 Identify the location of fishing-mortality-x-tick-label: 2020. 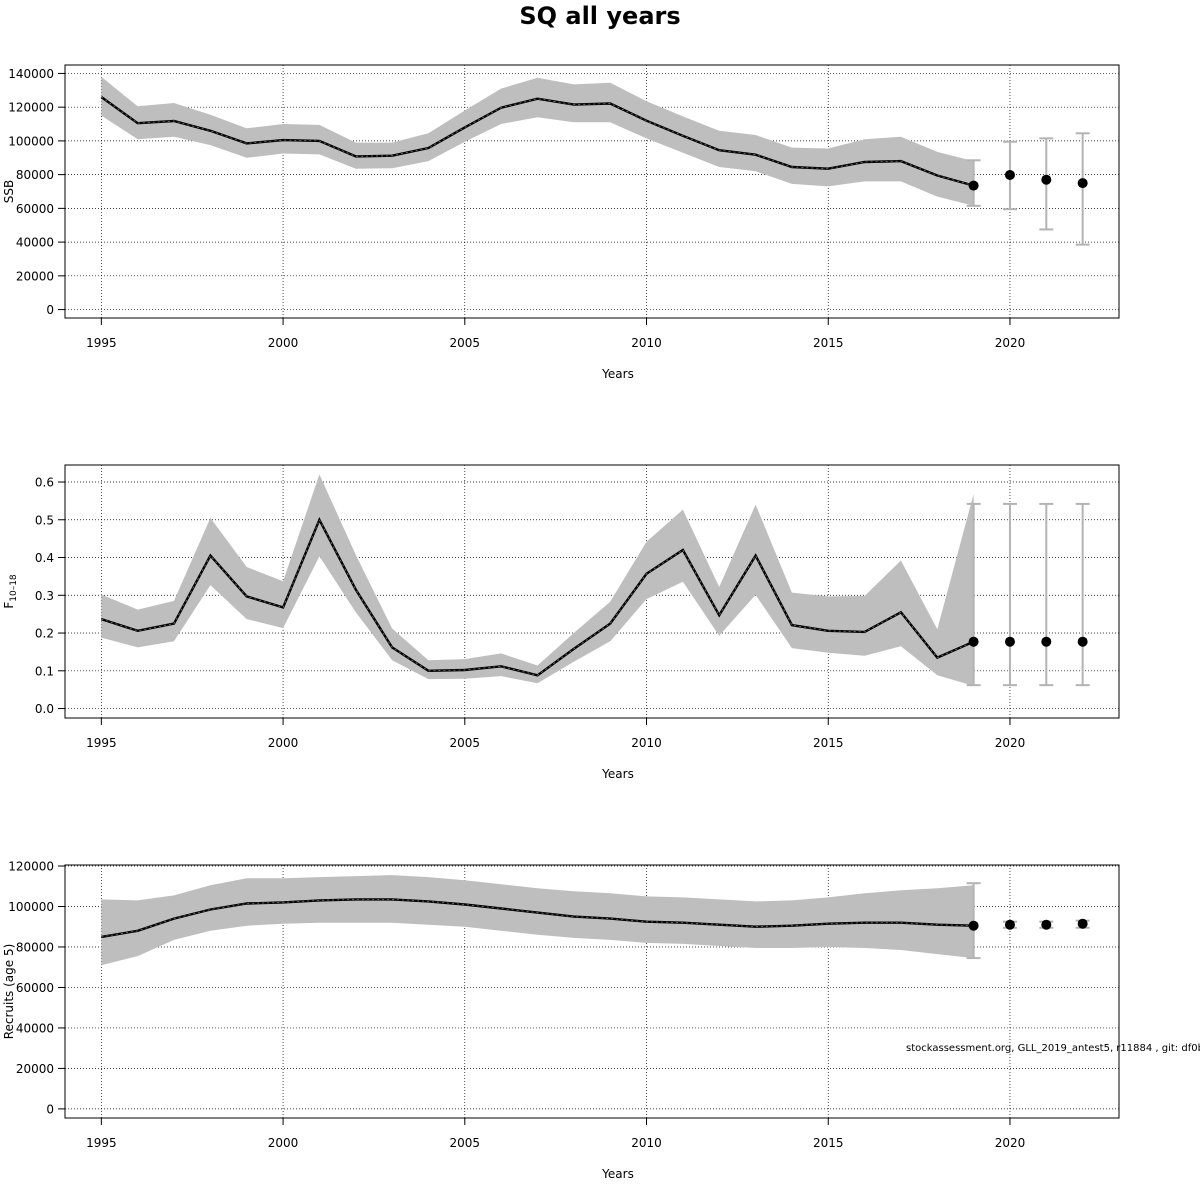
(1010, 743).